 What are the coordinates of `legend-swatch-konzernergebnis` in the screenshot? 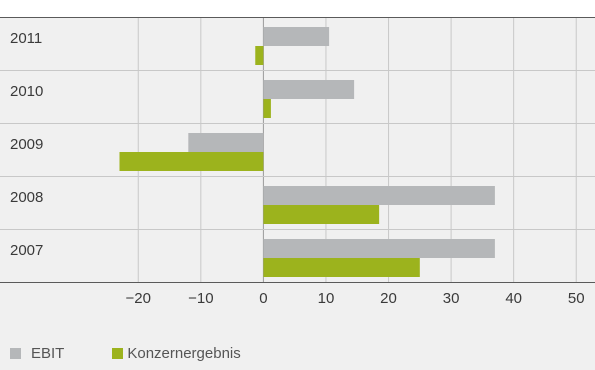 It's located at (118, 353).